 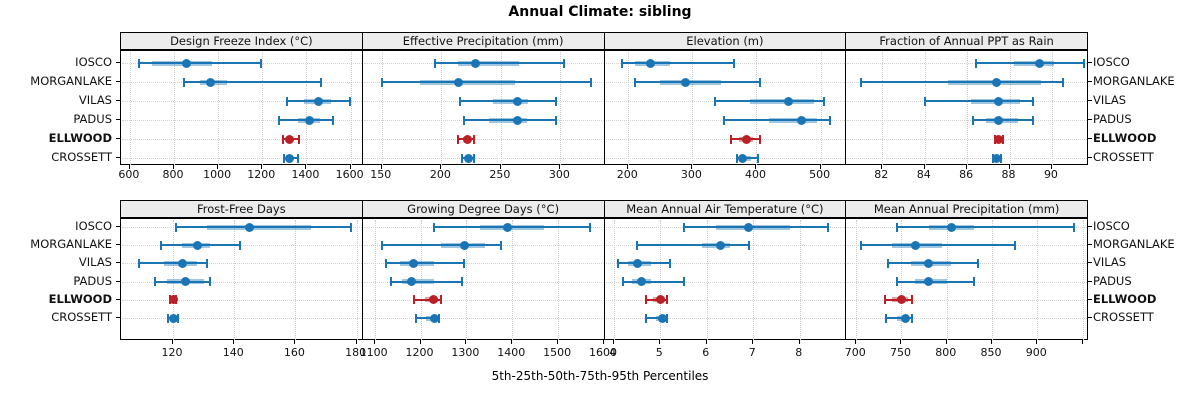 I want to click on axis-caption: 5th-25th-50th-75th-95th Percentiles, so click(x=600, y=376).